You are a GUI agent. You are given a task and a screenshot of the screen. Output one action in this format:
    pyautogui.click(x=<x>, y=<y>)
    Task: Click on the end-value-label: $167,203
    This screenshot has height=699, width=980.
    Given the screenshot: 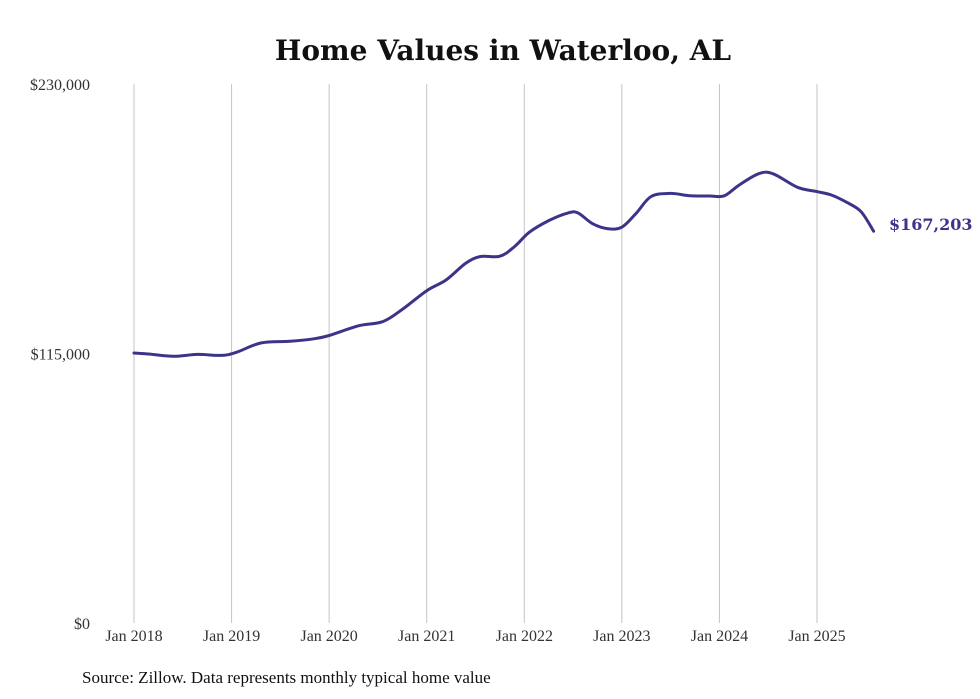 What is the action you would take?
    pyautogui.click(x=931, y=224)
    